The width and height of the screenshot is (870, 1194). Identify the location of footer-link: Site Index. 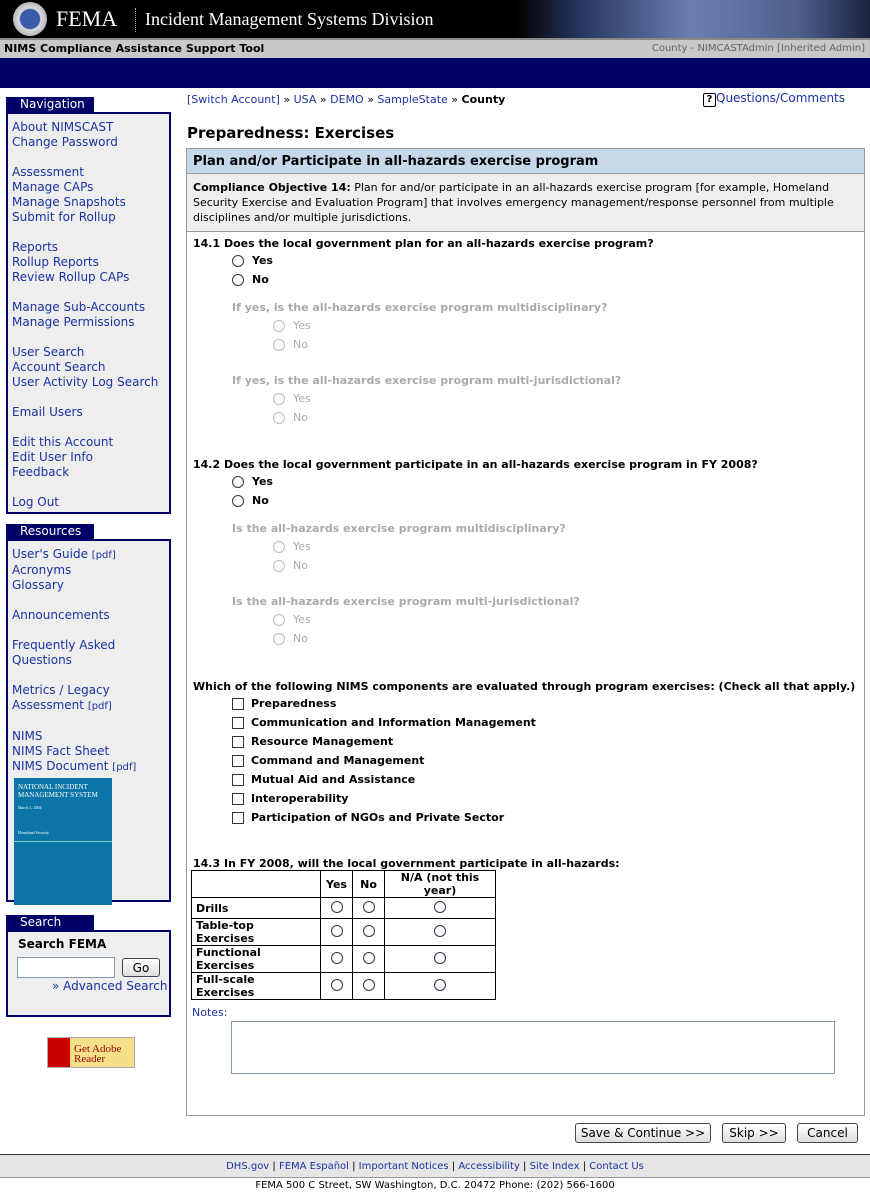
(554, 1166).